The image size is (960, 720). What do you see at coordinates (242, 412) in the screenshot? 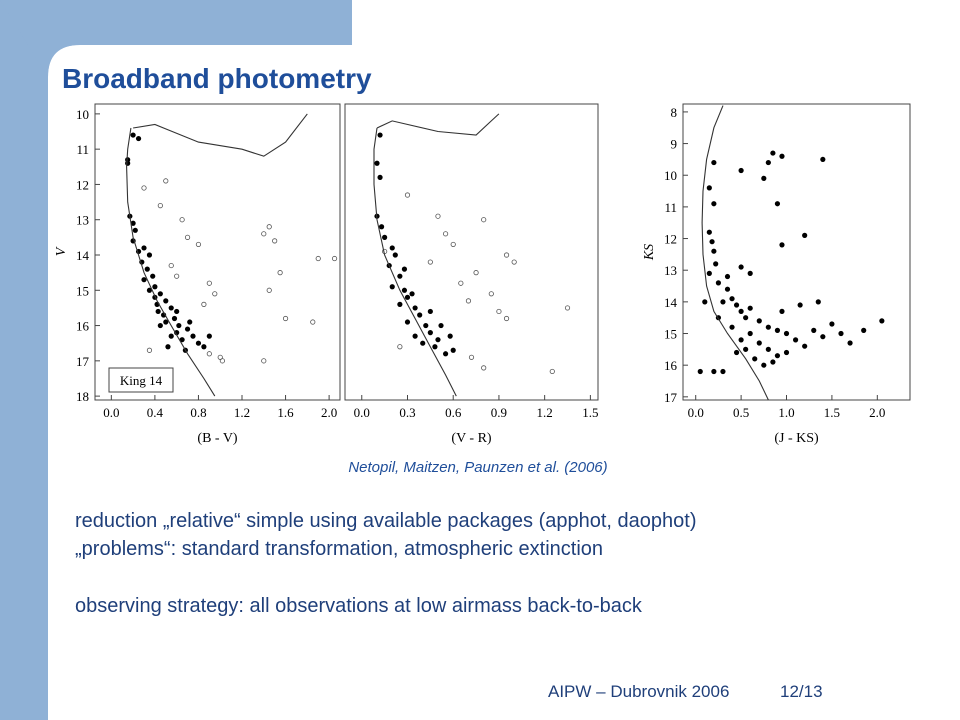
I see `x-tick-label: 1.2` at bounding box center [242, 412].